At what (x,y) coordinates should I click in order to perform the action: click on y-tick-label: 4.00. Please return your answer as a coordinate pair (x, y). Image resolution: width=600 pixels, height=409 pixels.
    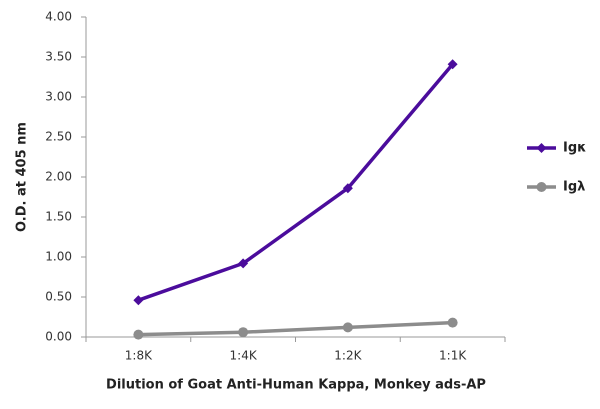
    Looking at the image, I should click on (58, 17).